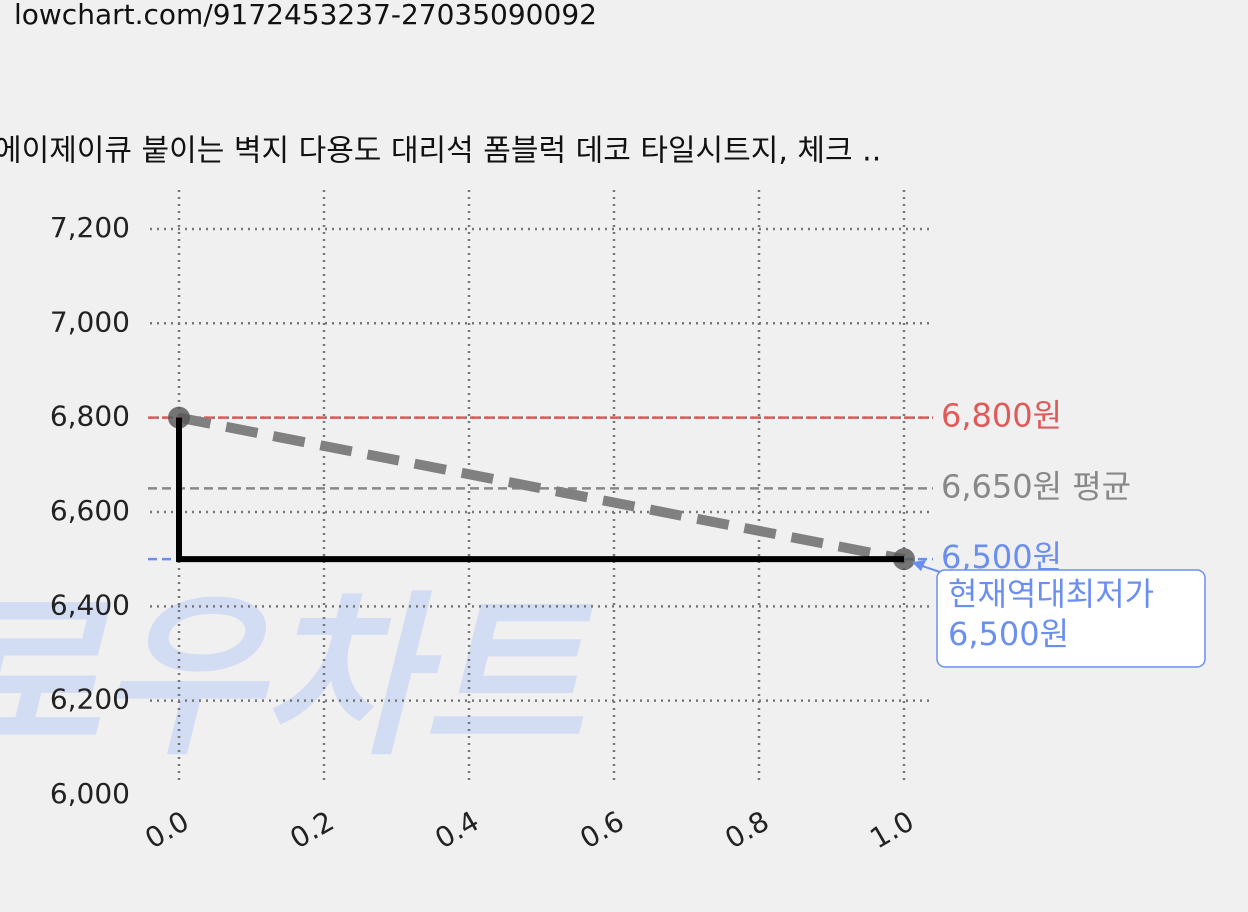  I want to click on x-tick-label: 0.4, so click(456, 829).